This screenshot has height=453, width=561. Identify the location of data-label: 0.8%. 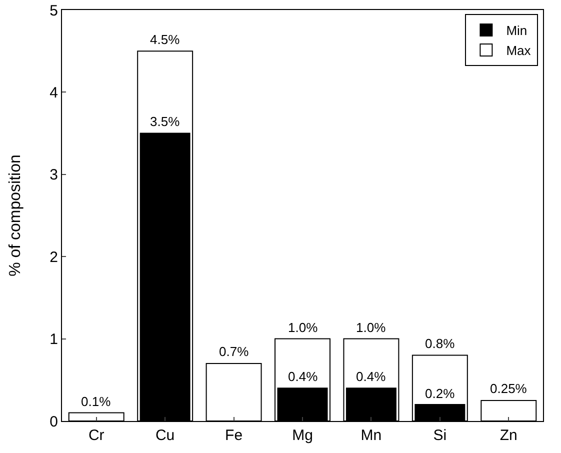
(440, 343).